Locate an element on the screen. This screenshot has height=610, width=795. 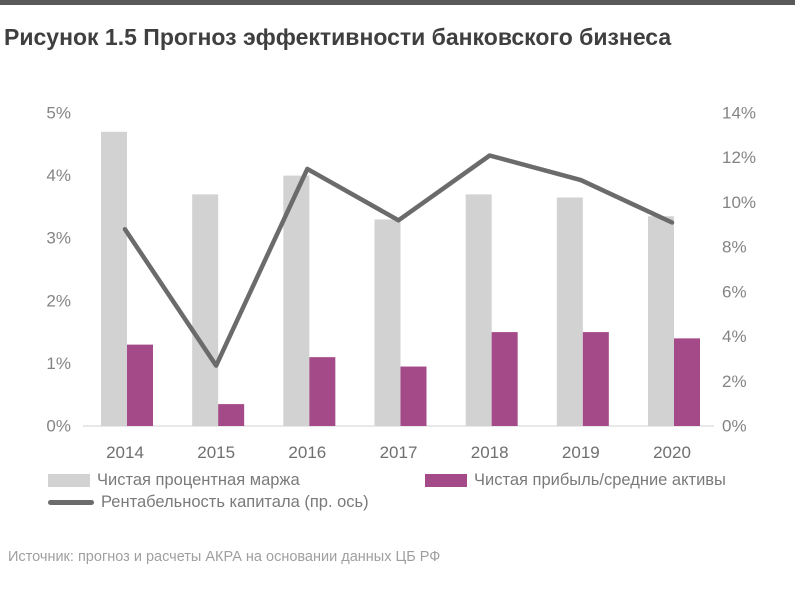
top-divider-bar is located at coordinates (397, 2).